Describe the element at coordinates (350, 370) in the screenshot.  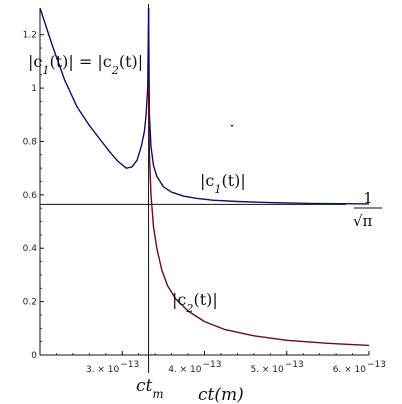
I see `x-tick-label: 6. × 10` at that location.